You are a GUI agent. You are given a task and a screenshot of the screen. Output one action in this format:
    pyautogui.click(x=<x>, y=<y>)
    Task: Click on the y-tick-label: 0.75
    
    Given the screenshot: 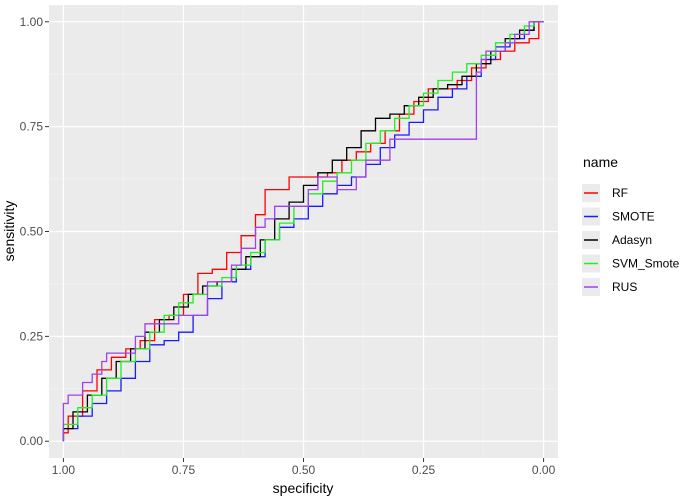 What is the action you would take?
    pyautogui.click(x=32, y=127)
    